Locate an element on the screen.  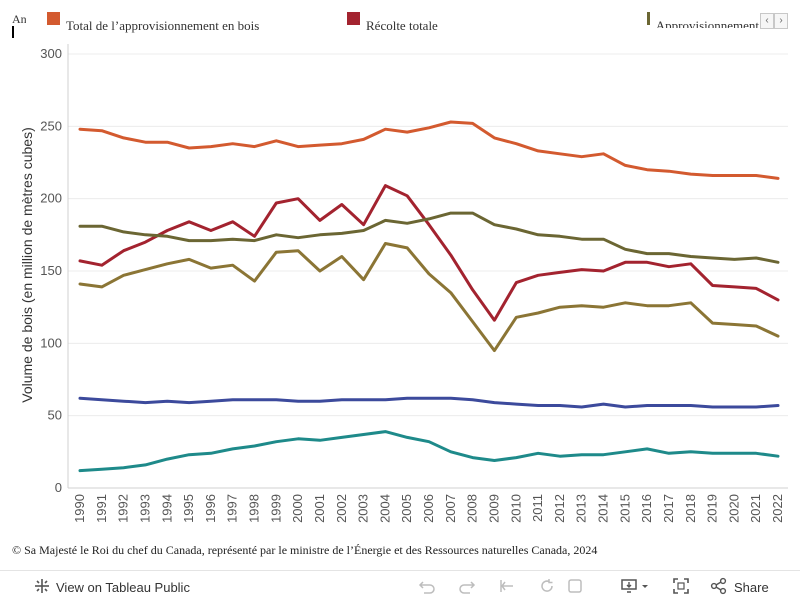
legend-year-label: Année is located at coordinates (19, 19).